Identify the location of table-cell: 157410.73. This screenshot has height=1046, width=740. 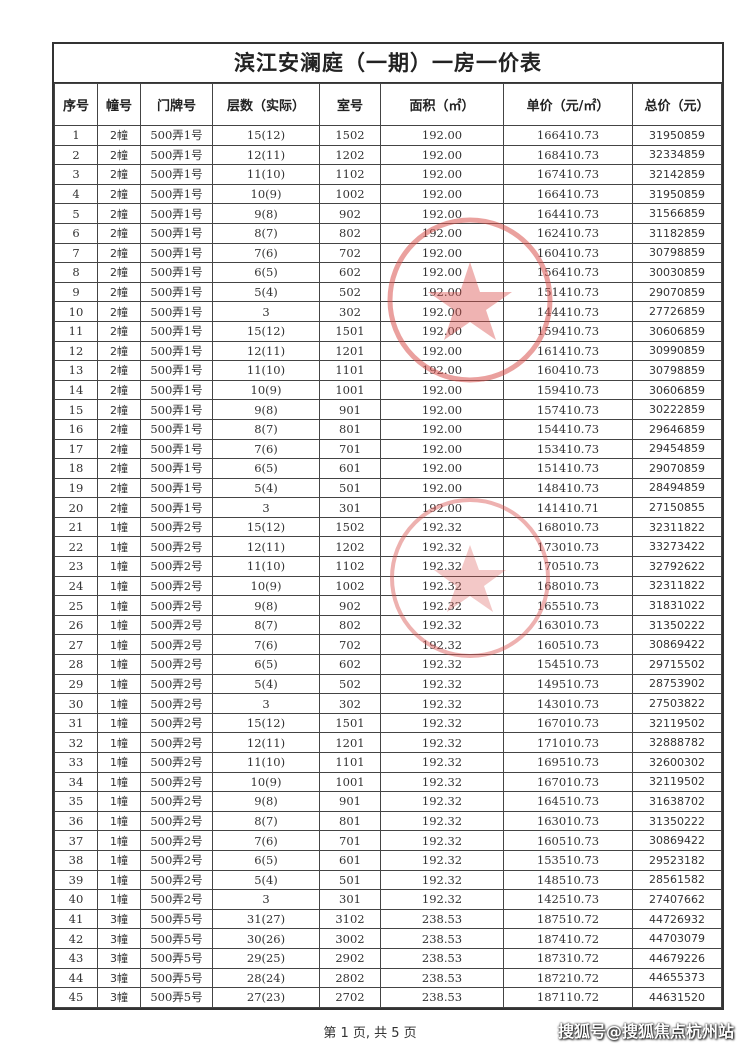
(568, 409).